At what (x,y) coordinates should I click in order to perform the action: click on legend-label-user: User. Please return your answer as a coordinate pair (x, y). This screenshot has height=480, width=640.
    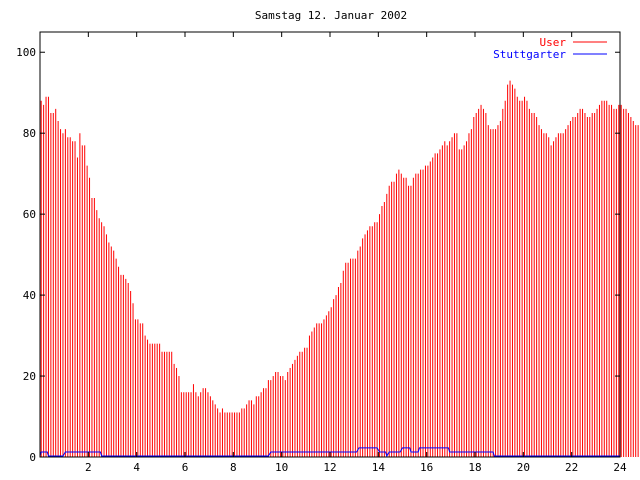
    Looking at the image, I should click on (553, 42).